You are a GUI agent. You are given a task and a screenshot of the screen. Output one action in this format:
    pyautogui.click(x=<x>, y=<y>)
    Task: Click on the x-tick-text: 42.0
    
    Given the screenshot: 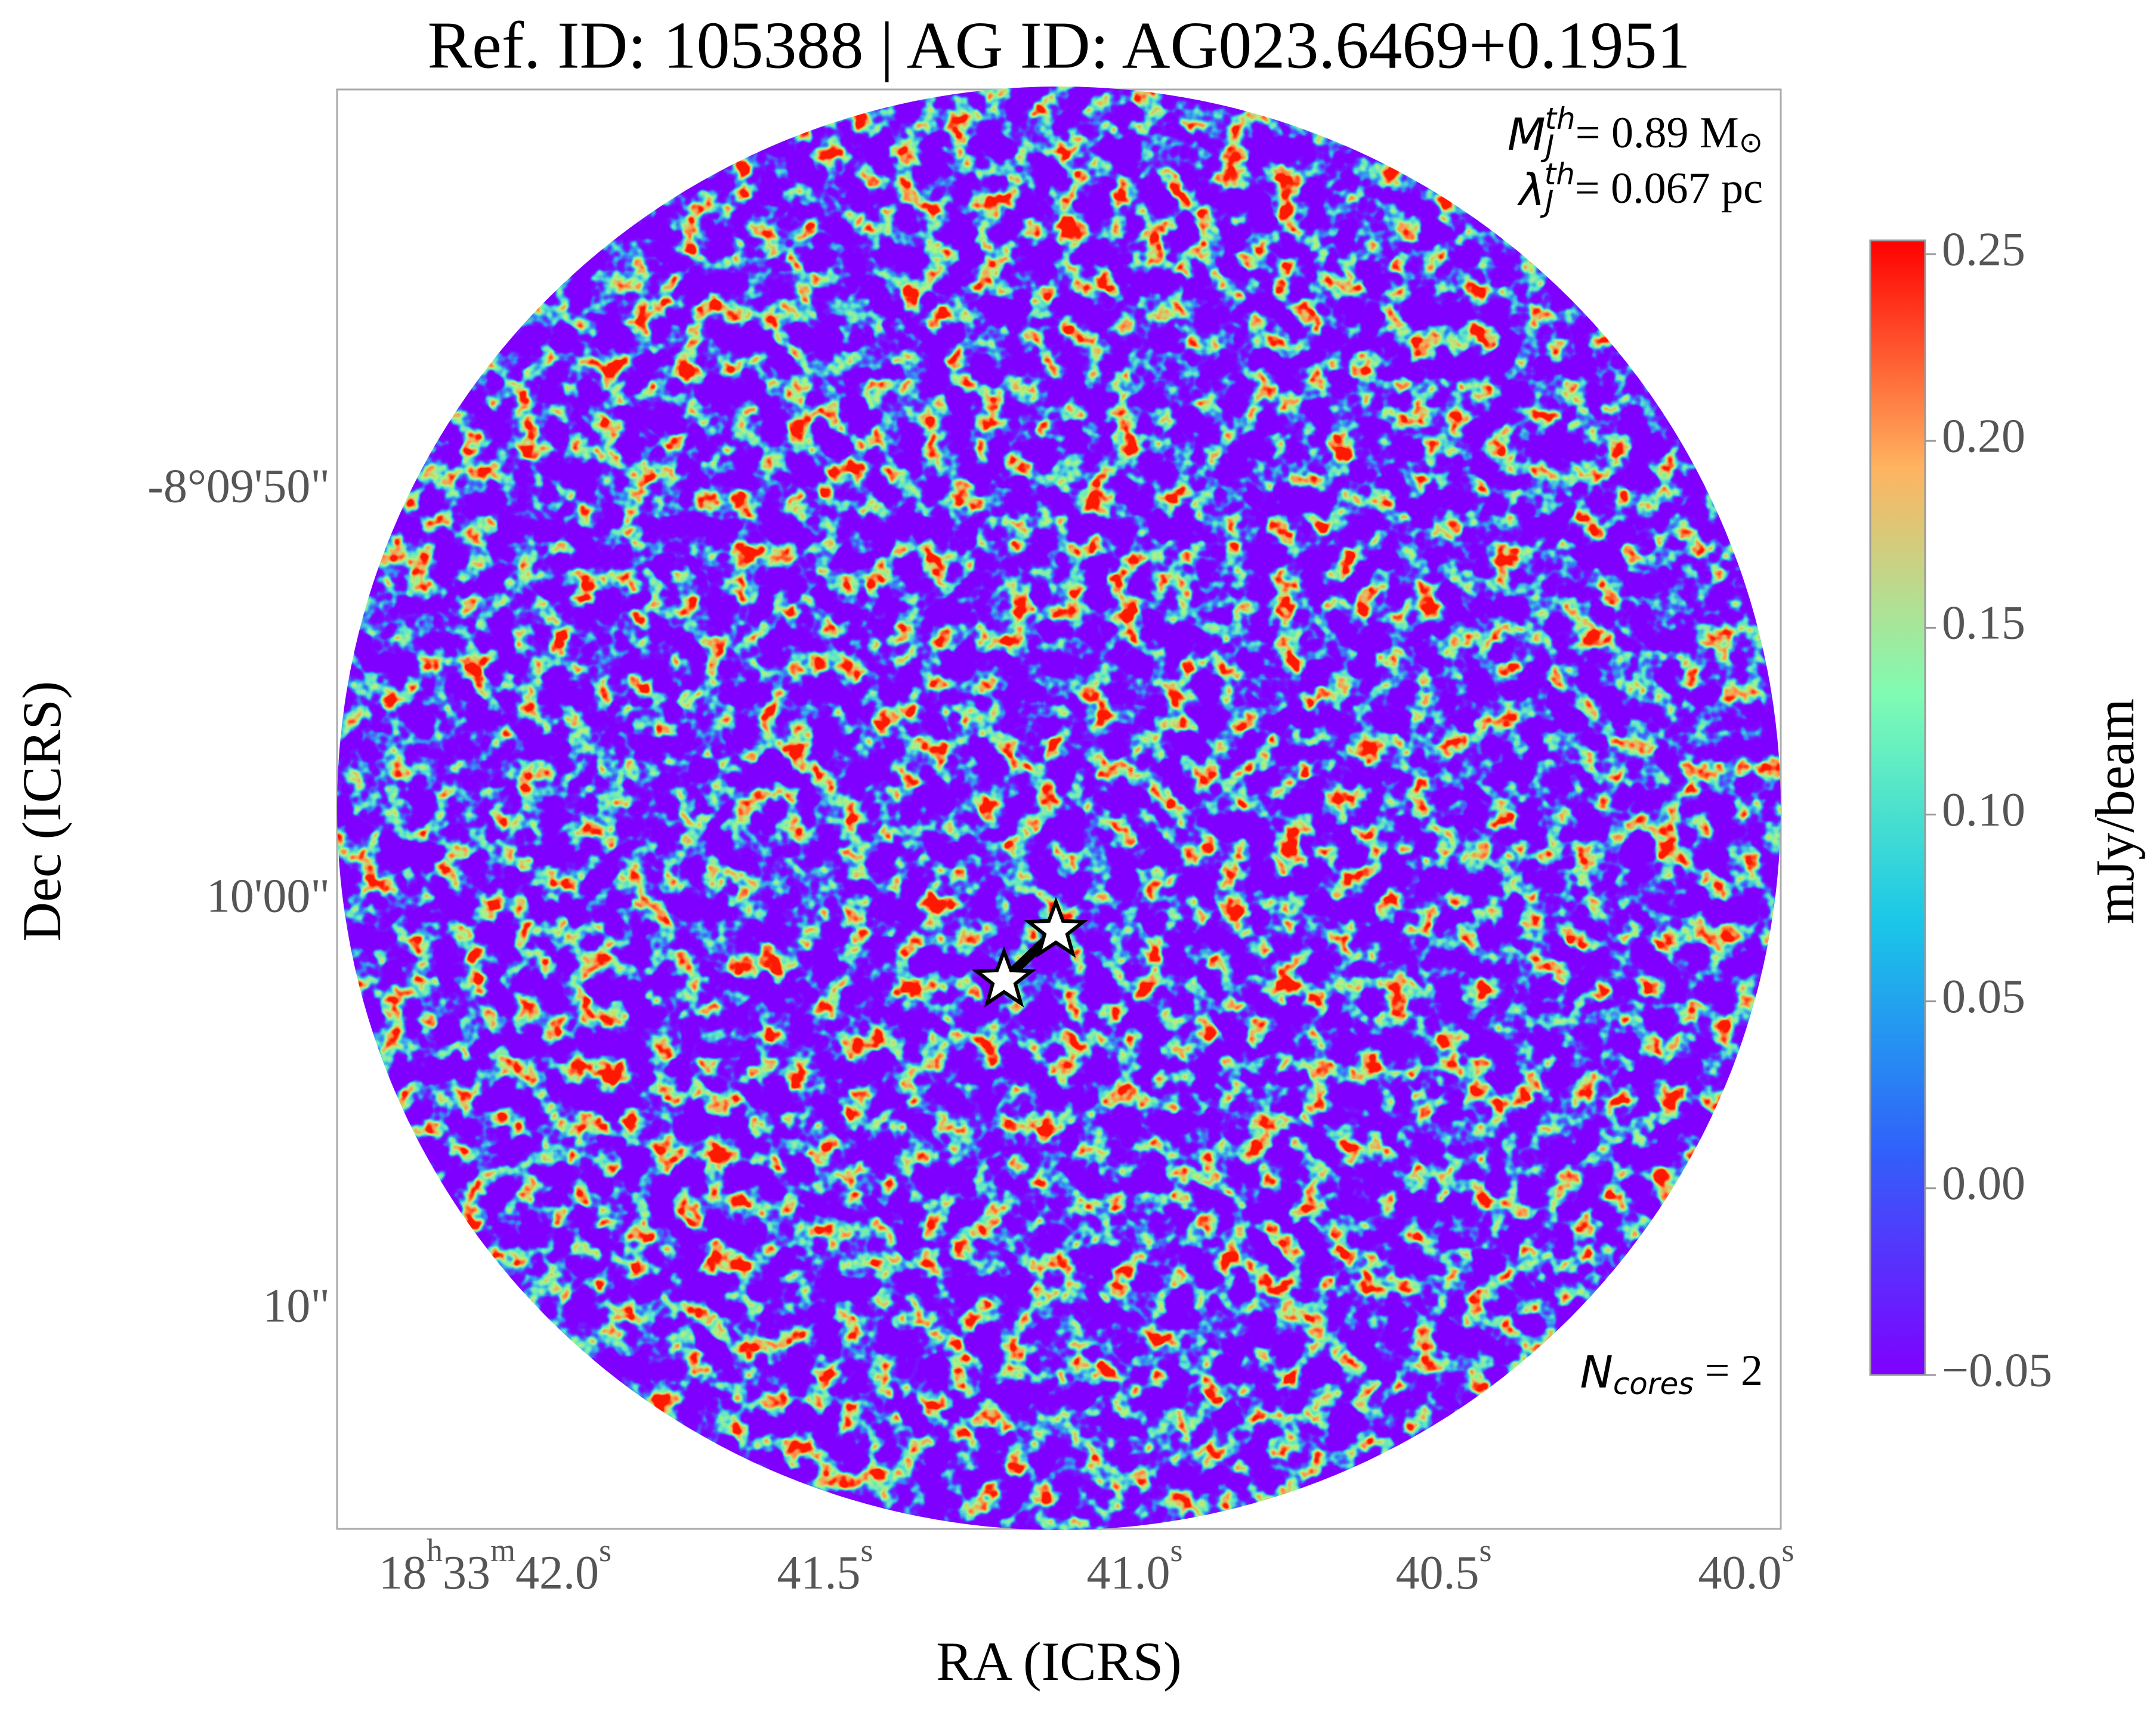 What is the action you would take?
    pyautogui.click(x=557, y=1573)
    